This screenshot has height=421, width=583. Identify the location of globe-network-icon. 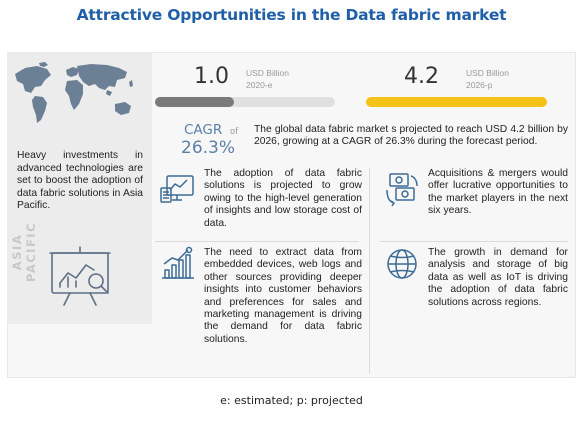
(402, 264).